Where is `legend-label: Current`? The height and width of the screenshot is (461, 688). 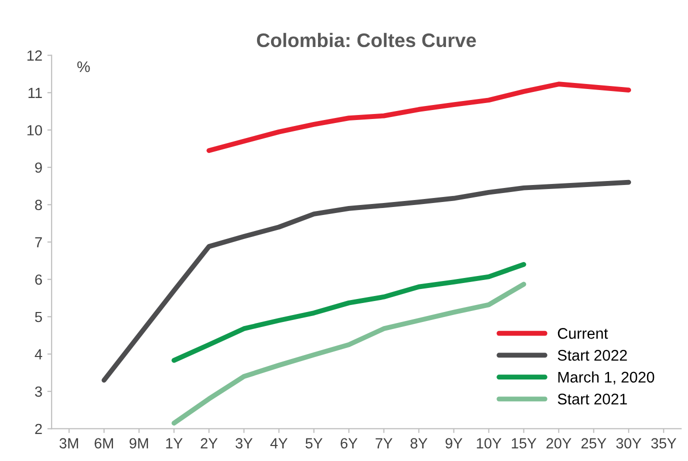 legend-label: Current is located at coordinates (583, 333).